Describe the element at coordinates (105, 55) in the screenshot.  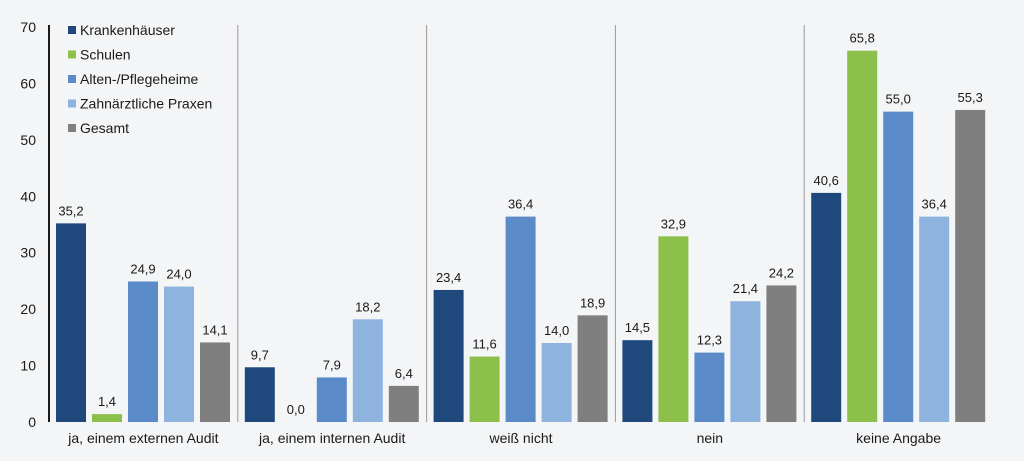
I see `legend-label: Schulen` at that location.